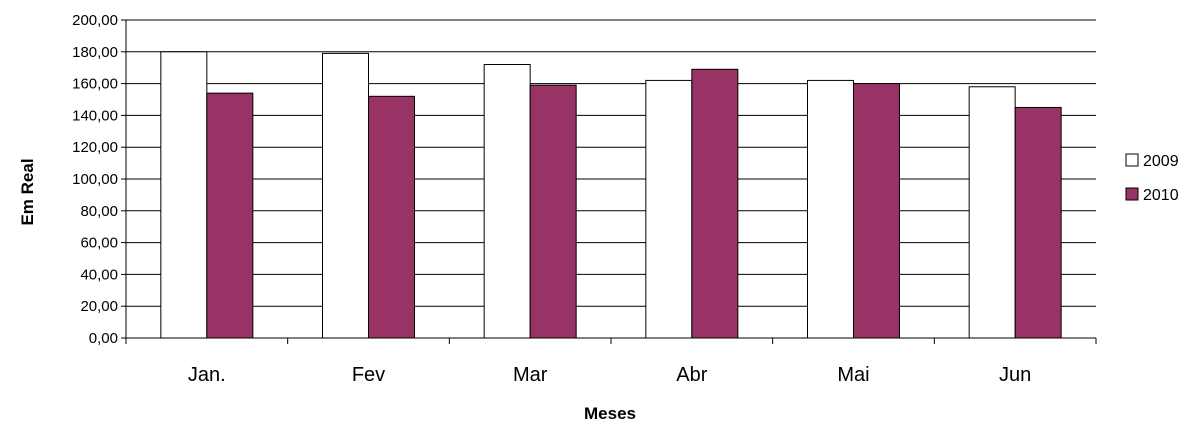 The height and width of the screenshot is (429, 1194). I want to click on legend-label-2010: 2010, so click(1161, 195).